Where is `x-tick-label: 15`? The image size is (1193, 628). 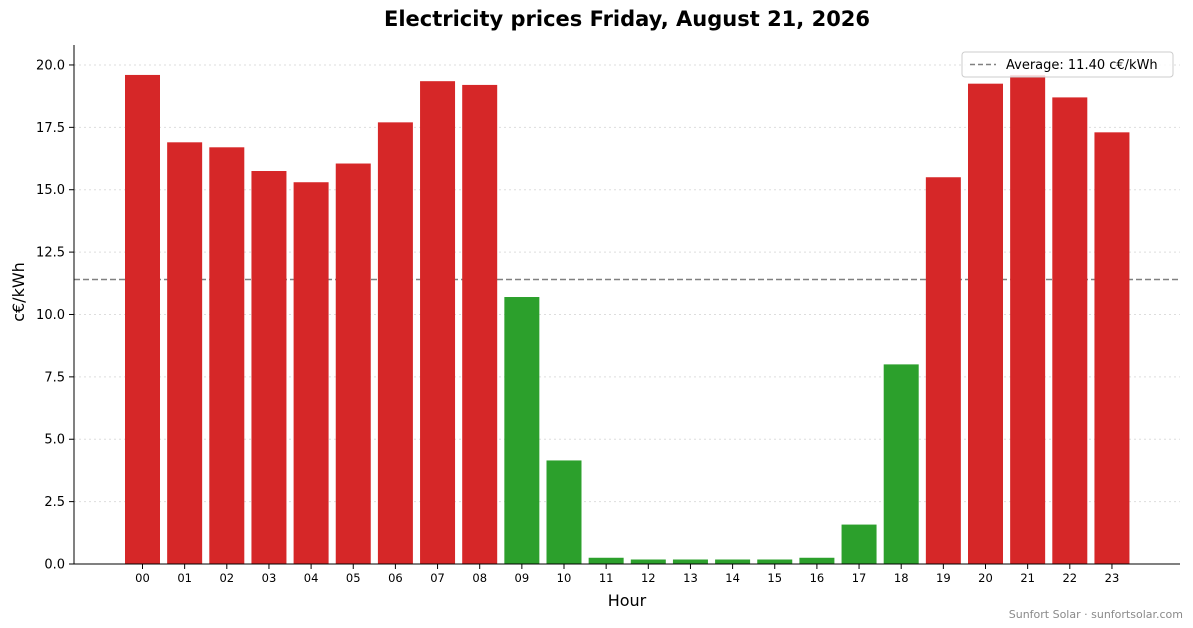 x-tick-label: 15 is located at coordinates (774, 578).